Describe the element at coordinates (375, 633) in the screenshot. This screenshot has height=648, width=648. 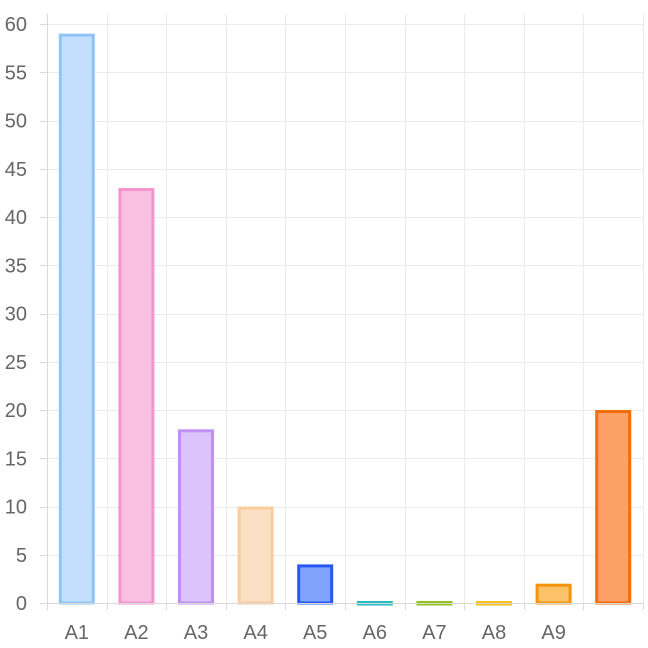
I see `x-tick-label: A6` at that location.